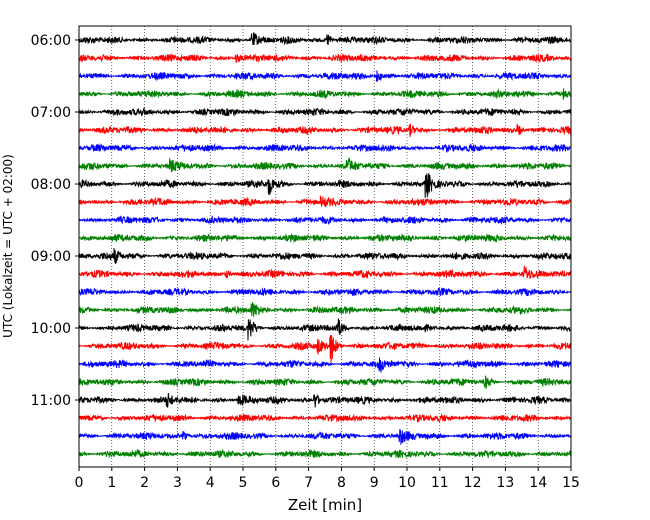 The width and height of the screenshot is (650, 520). I want to click on x-tick-label: 8, so click(341, 483).